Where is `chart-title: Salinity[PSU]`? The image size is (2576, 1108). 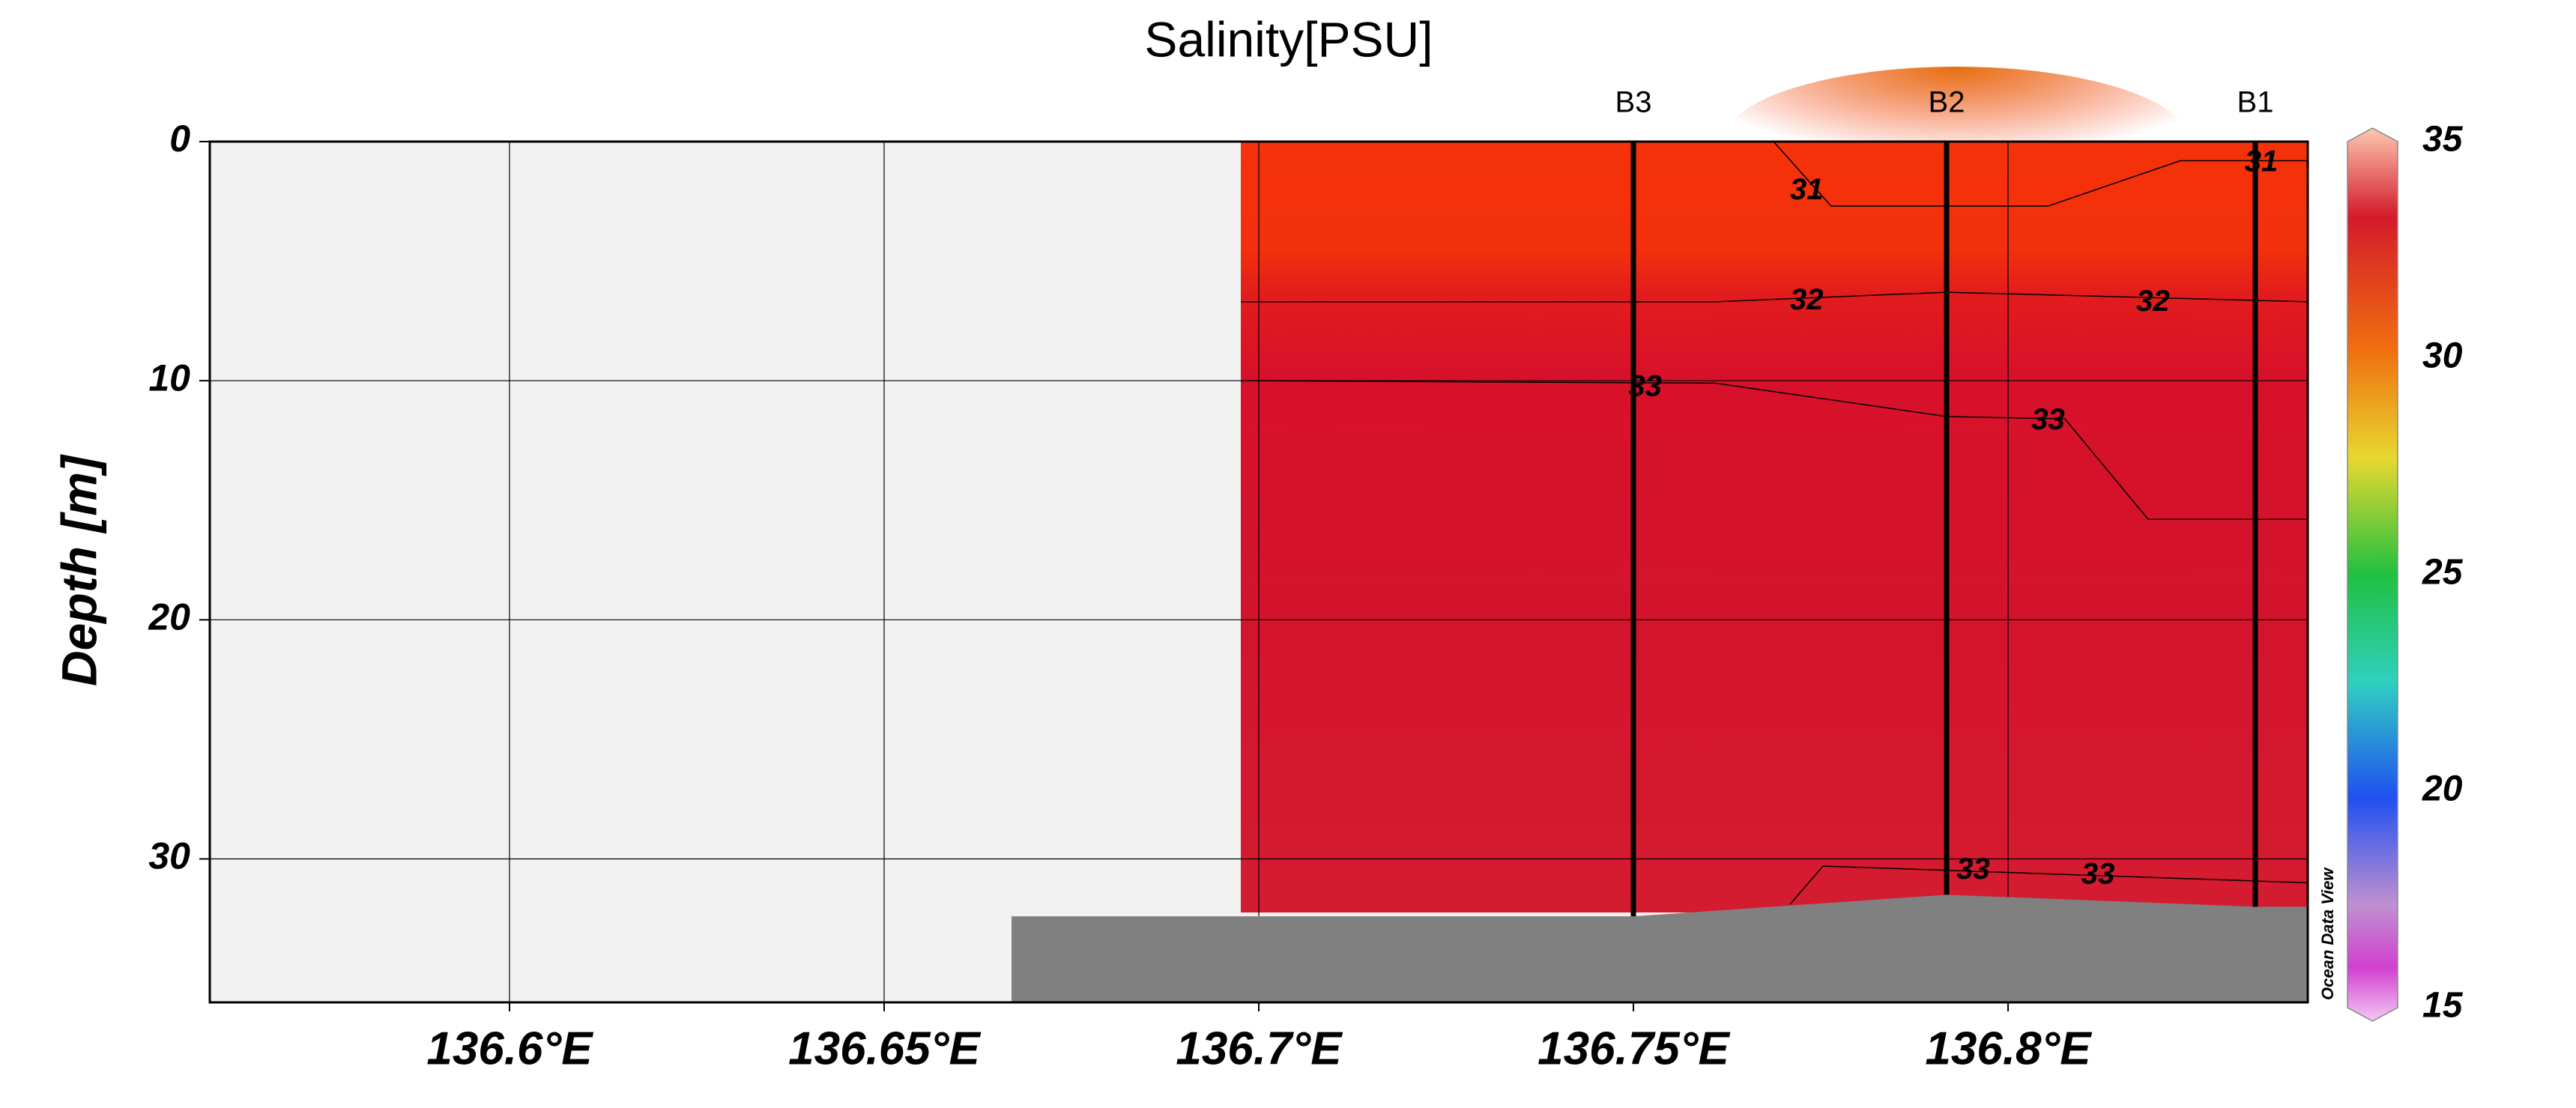
chart-title: Salinity[PSU] is located at coordinates (1288, 39).